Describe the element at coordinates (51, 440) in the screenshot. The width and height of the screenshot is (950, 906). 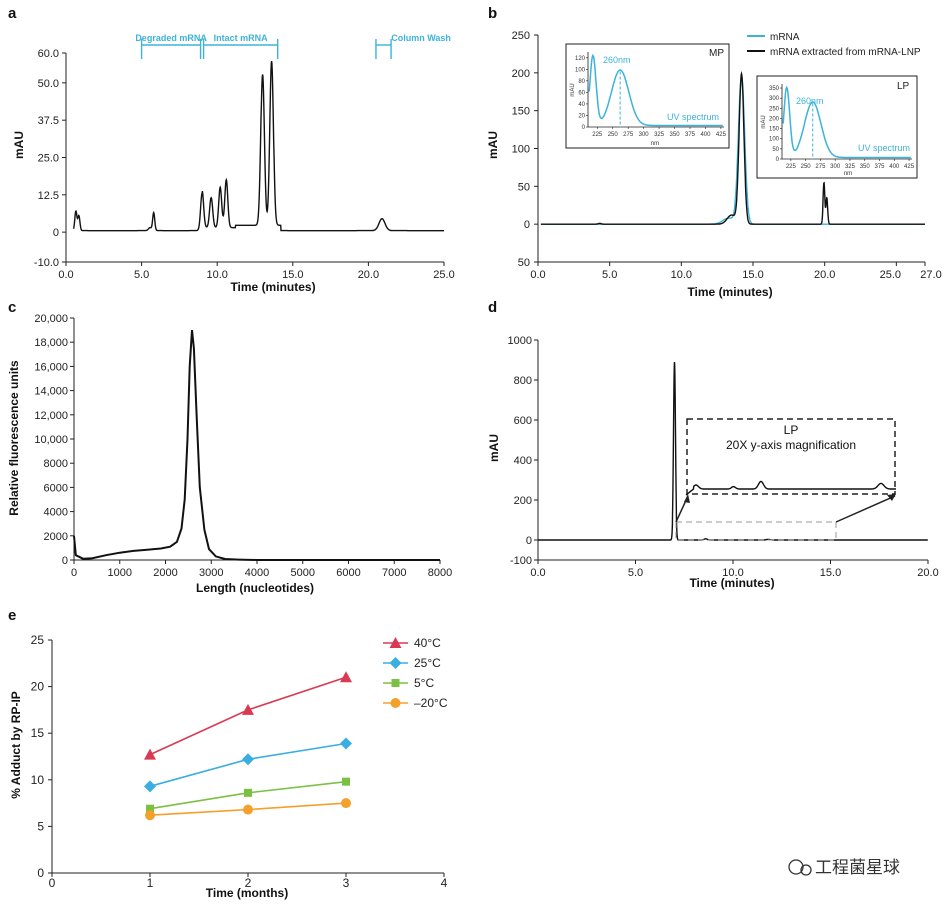
I see `panel-c-ytick-label: 10,000` at that location.